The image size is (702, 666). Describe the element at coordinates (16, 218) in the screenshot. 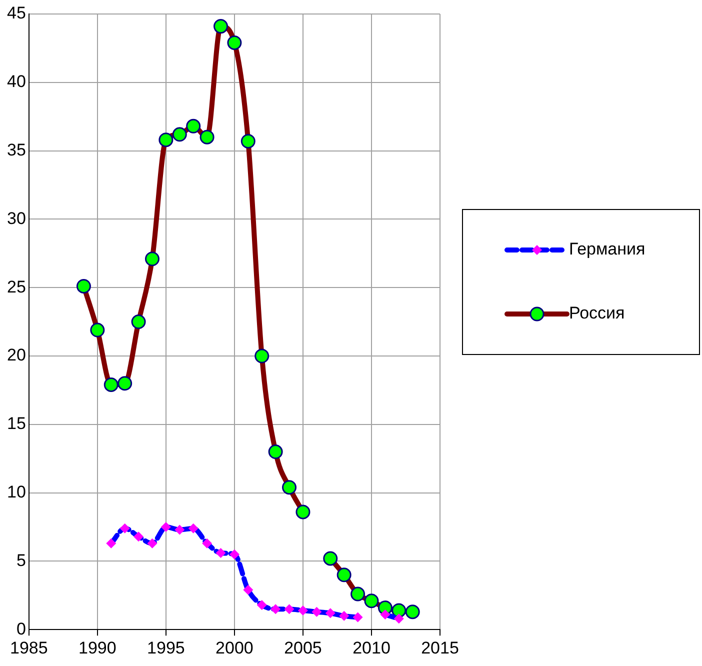

I see `y-tick-label: 30` at that location.